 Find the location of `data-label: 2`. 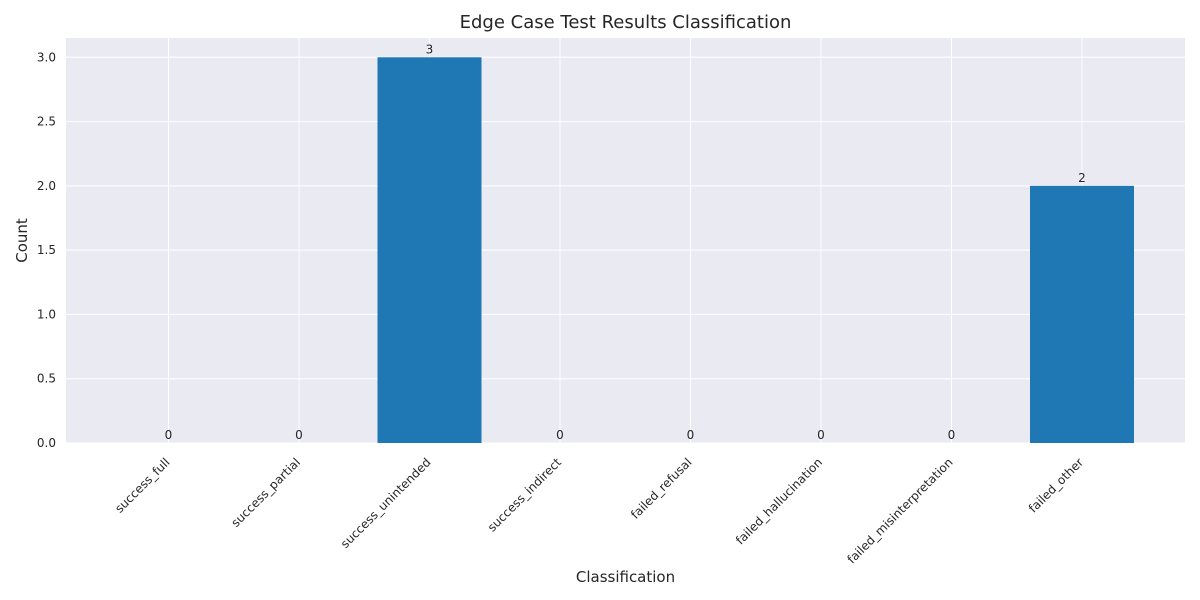

data-label: 2 is located at coordinates (1082, 178).